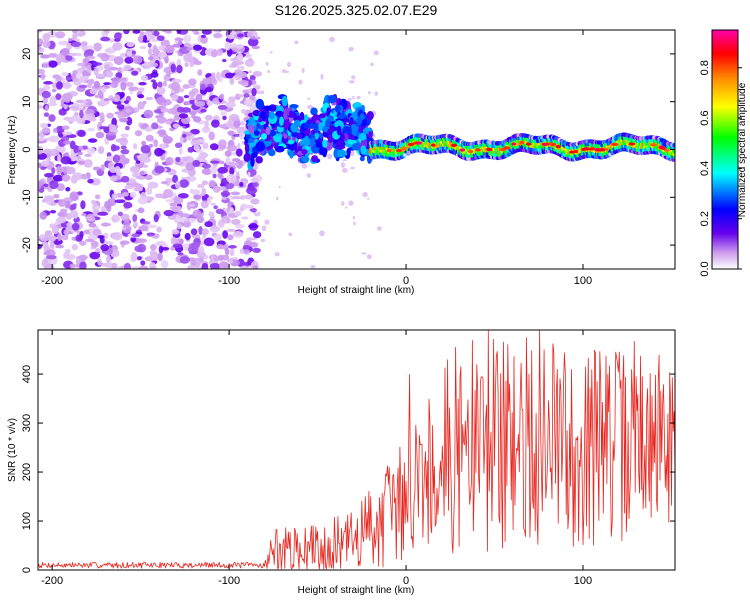  I want to click on colorbar-tick-label: 0.6, so click(705, 117).